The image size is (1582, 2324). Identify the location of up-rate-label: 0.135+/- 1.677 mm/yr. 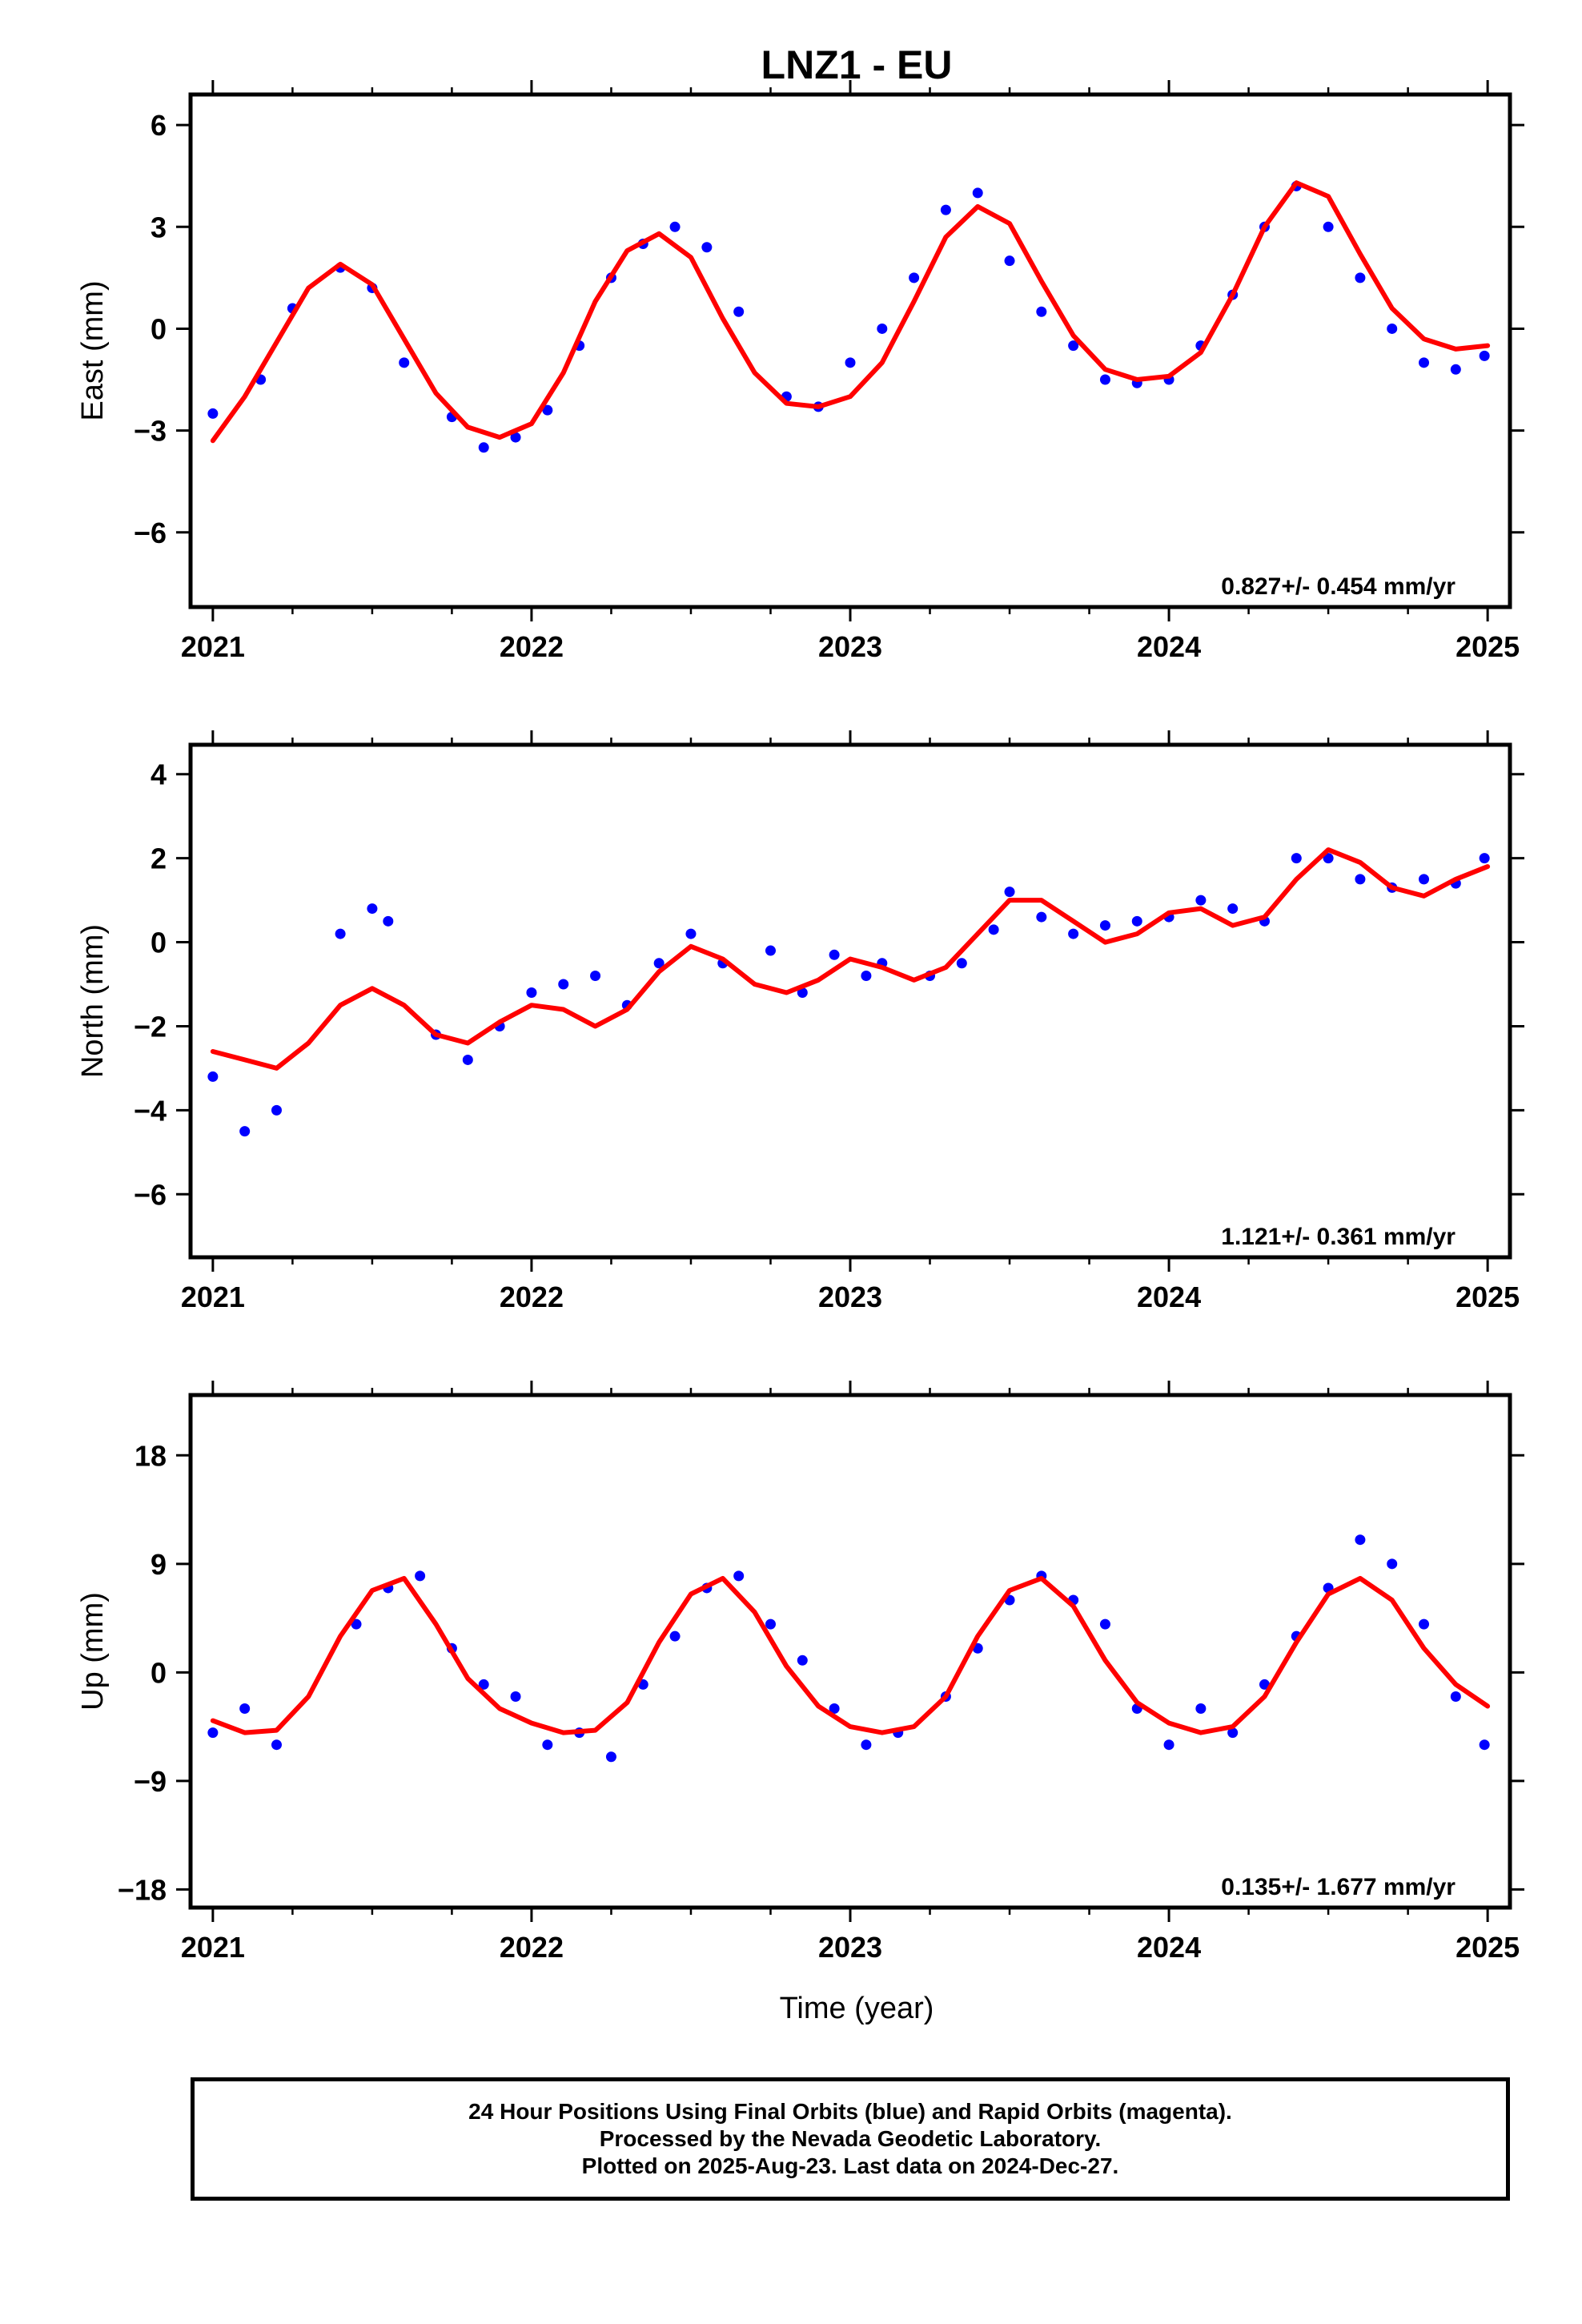
(1338, 1887).